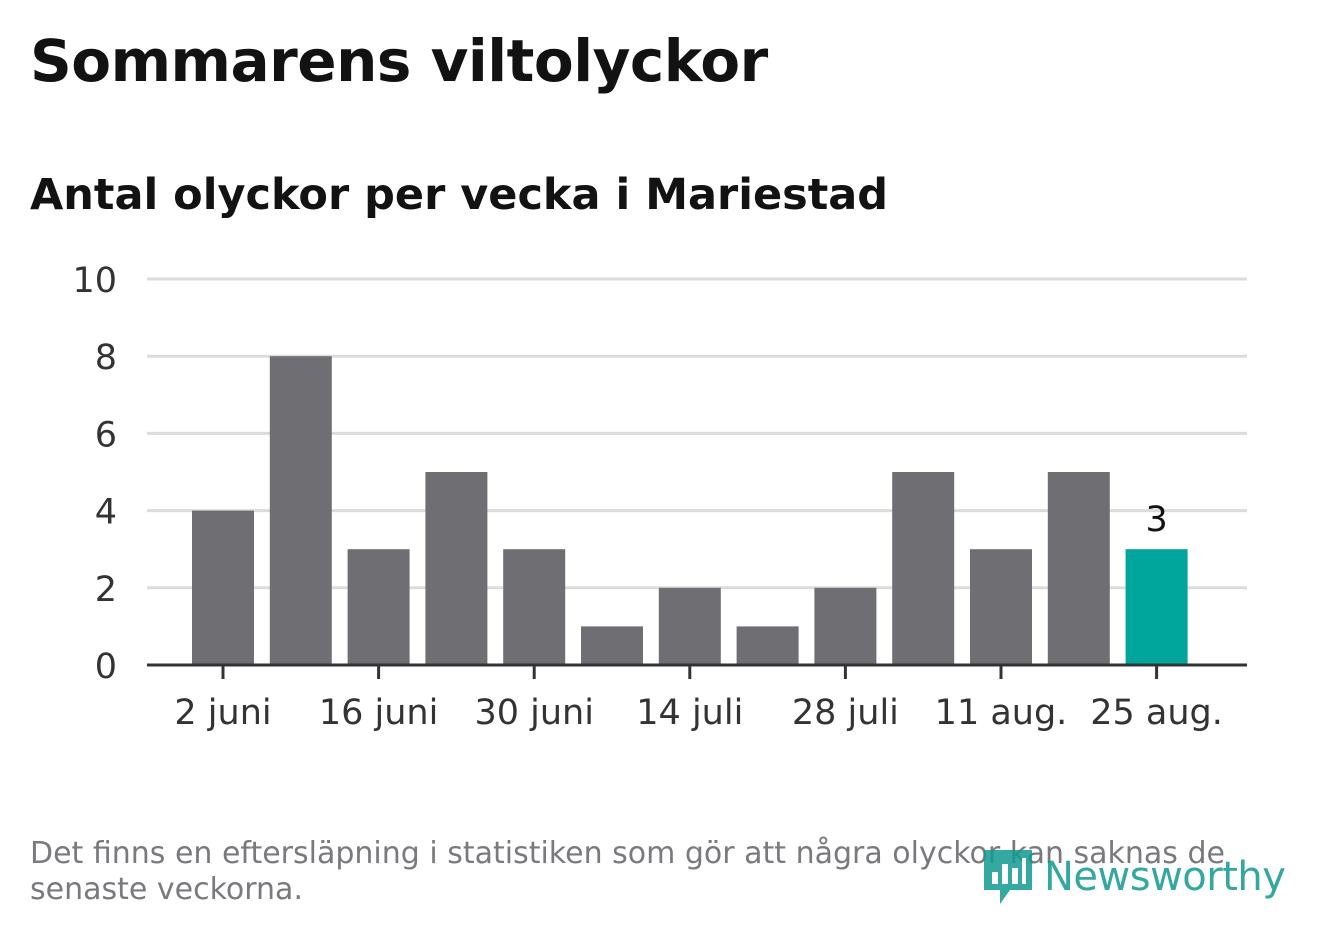  I want to click on x-tick-label: 14 juli, so click(689, 713).